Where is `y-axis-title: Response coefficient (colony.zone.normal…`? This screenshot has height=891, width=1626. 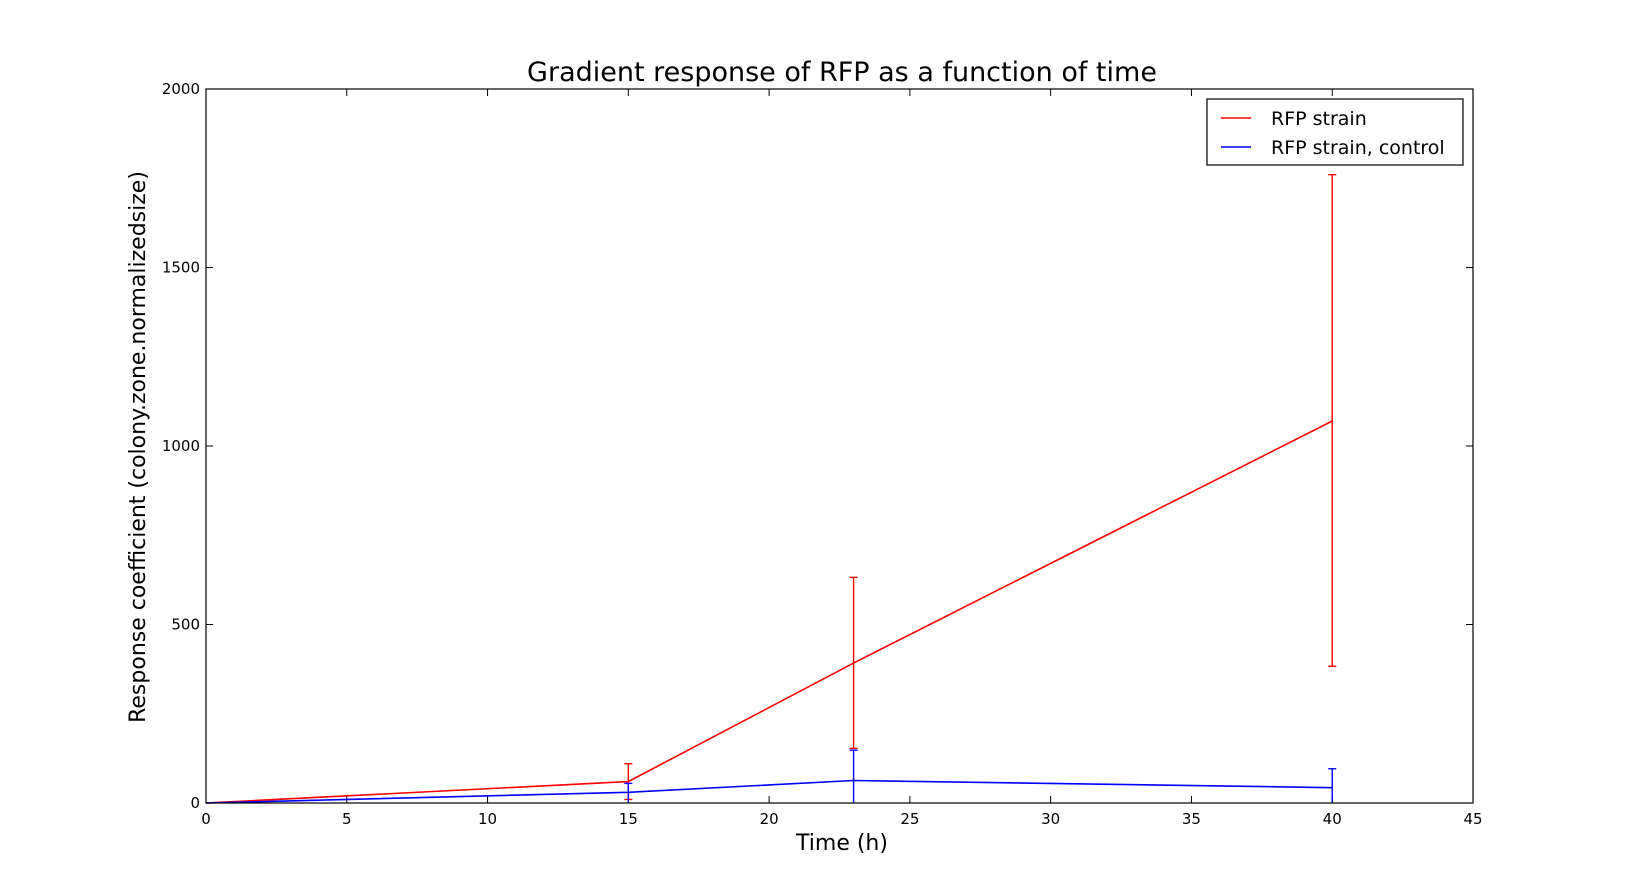
y-axis-title: Response coefficient (colony.zone.normal… is located at coordinates (138, 447).